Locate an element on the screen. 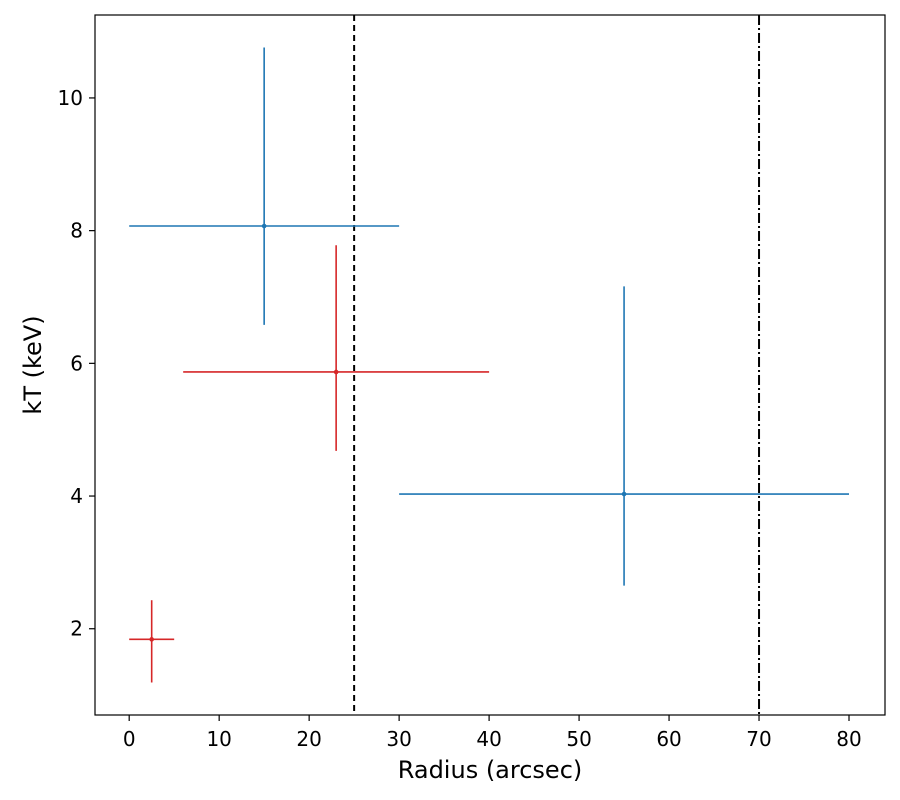  x-tick-label: 40 is located at coordinates (488, 739).